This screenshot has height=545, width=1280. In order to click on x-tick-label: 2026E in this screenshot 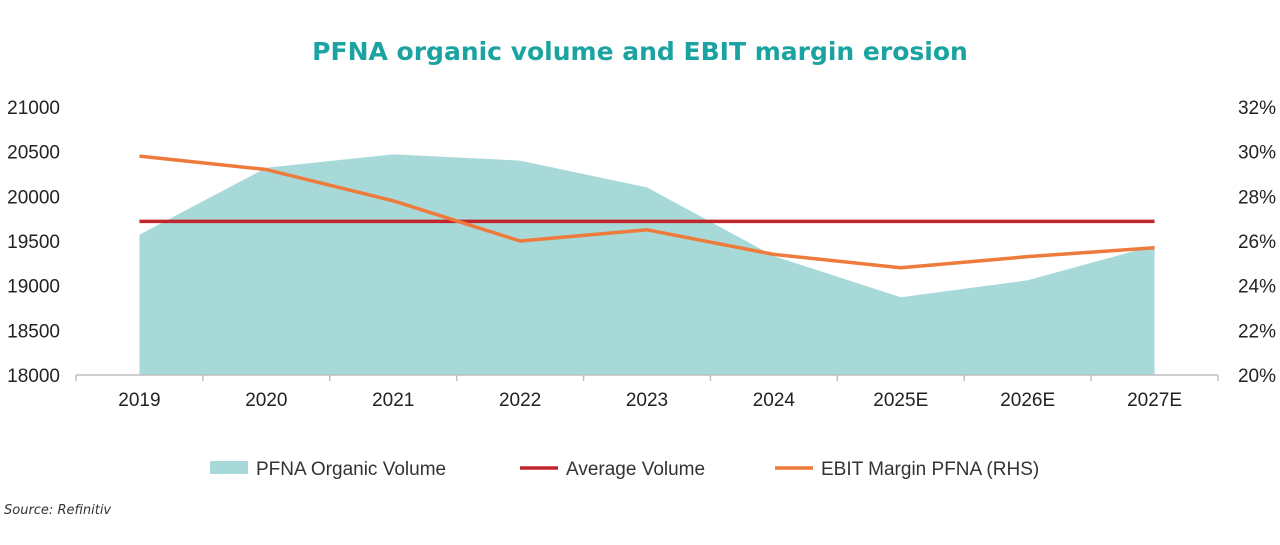, I will do `click(1027, 400)`.